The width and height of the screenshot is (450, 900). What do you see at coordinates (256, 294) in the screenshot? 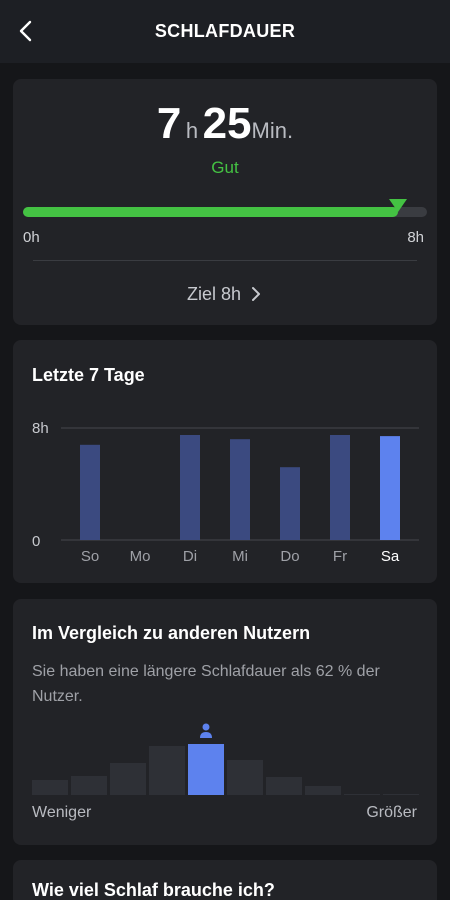
I see `chevron-right-icon` at bounding box center [256, 294].